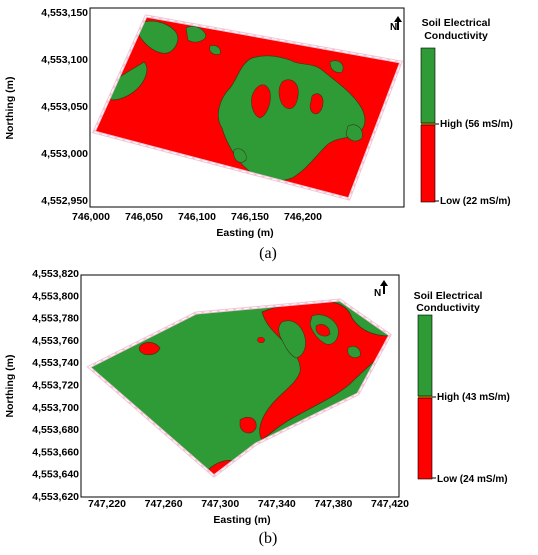 Image resolution: width=538 pixels, height=555 pixels. Describe the element at coordinates (377, 293) in the screenshot. I see `panel-b-north-label: N` at that location.